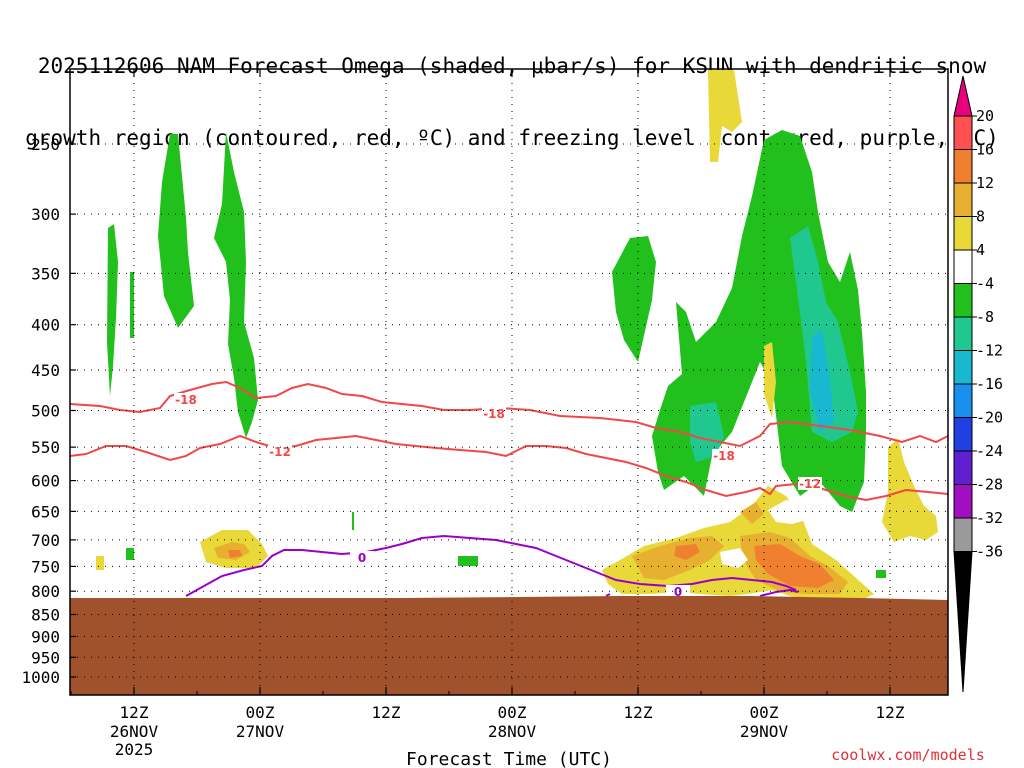 Image resolution: width=1024 pixels, height=768 pixels. I want to click on y-tick-label-7: 600, so click(45, 481).